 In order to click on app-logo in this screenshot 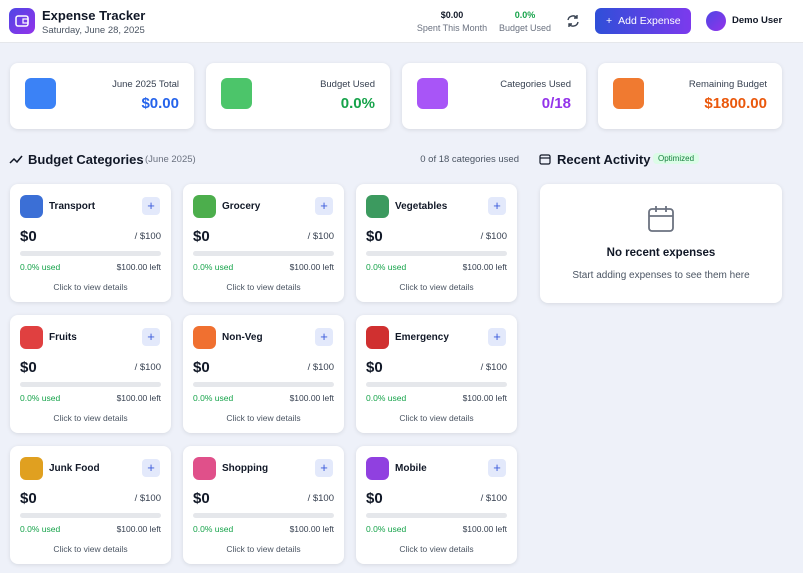, I will do `click(22, 21)`.